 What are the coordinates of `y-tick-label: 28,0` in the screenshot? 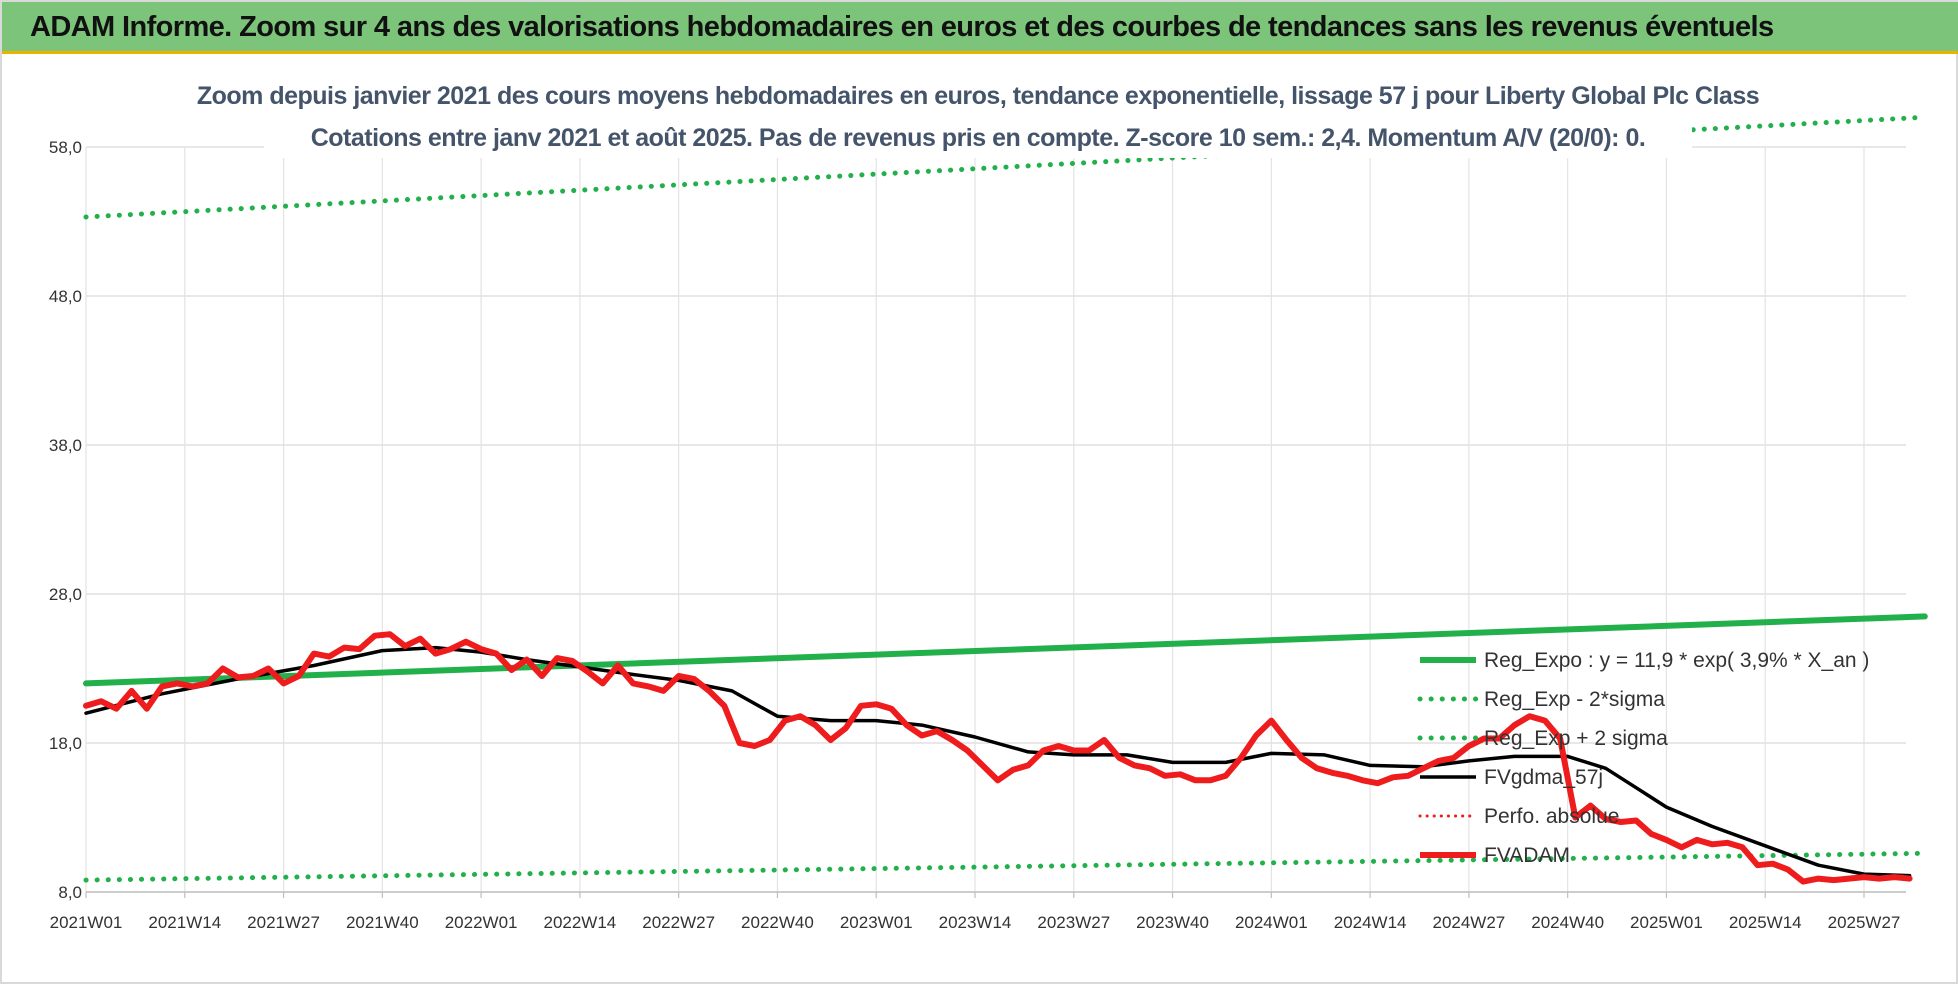 It's located at (65, 594).